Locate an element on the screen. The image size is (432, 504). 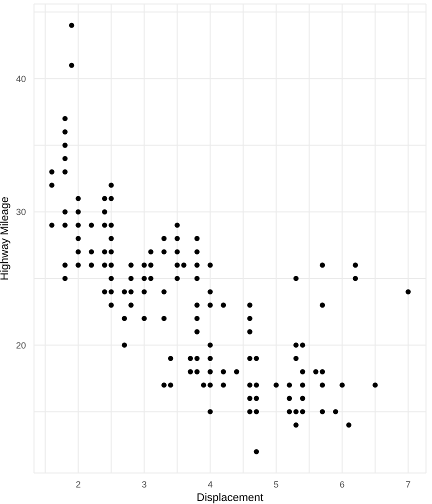
y-tick-label: 30 is located at coordinates (21, 212).